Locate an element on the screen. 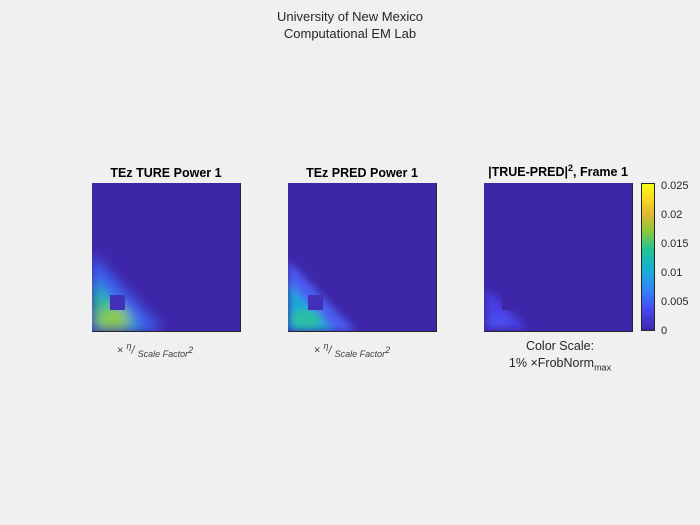 This screenshot has width=700, height=525. panel-title-diff: |TRUE-PRED|2, Frame 1 is located at coordinates (558, 171).